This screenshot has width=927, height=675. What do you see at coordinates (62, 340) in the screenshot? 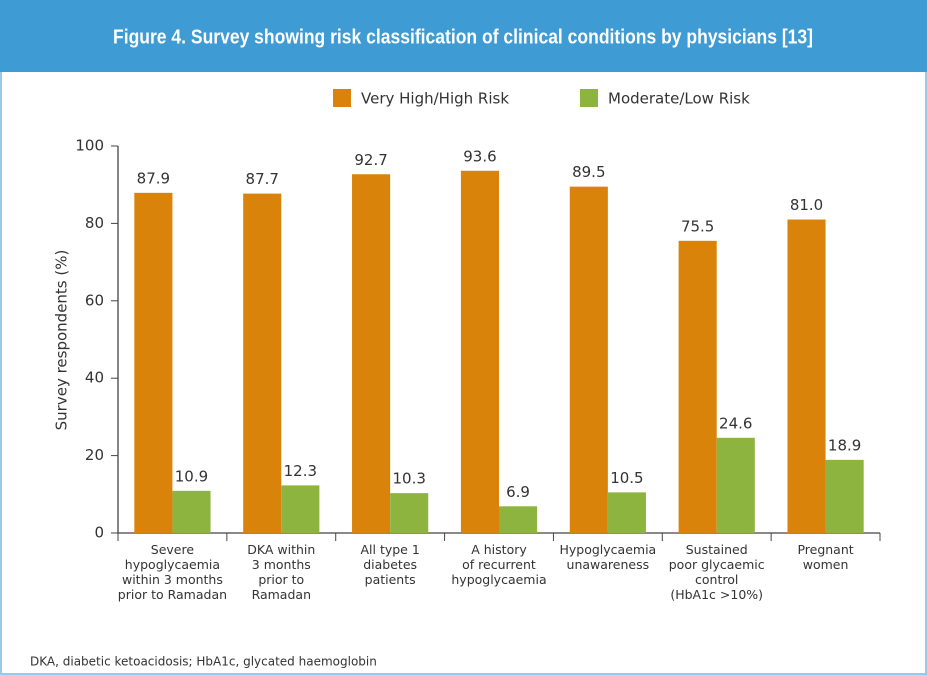
I see `y-axis-label: Survey respondents (%)` at bounding box center [62, 340].